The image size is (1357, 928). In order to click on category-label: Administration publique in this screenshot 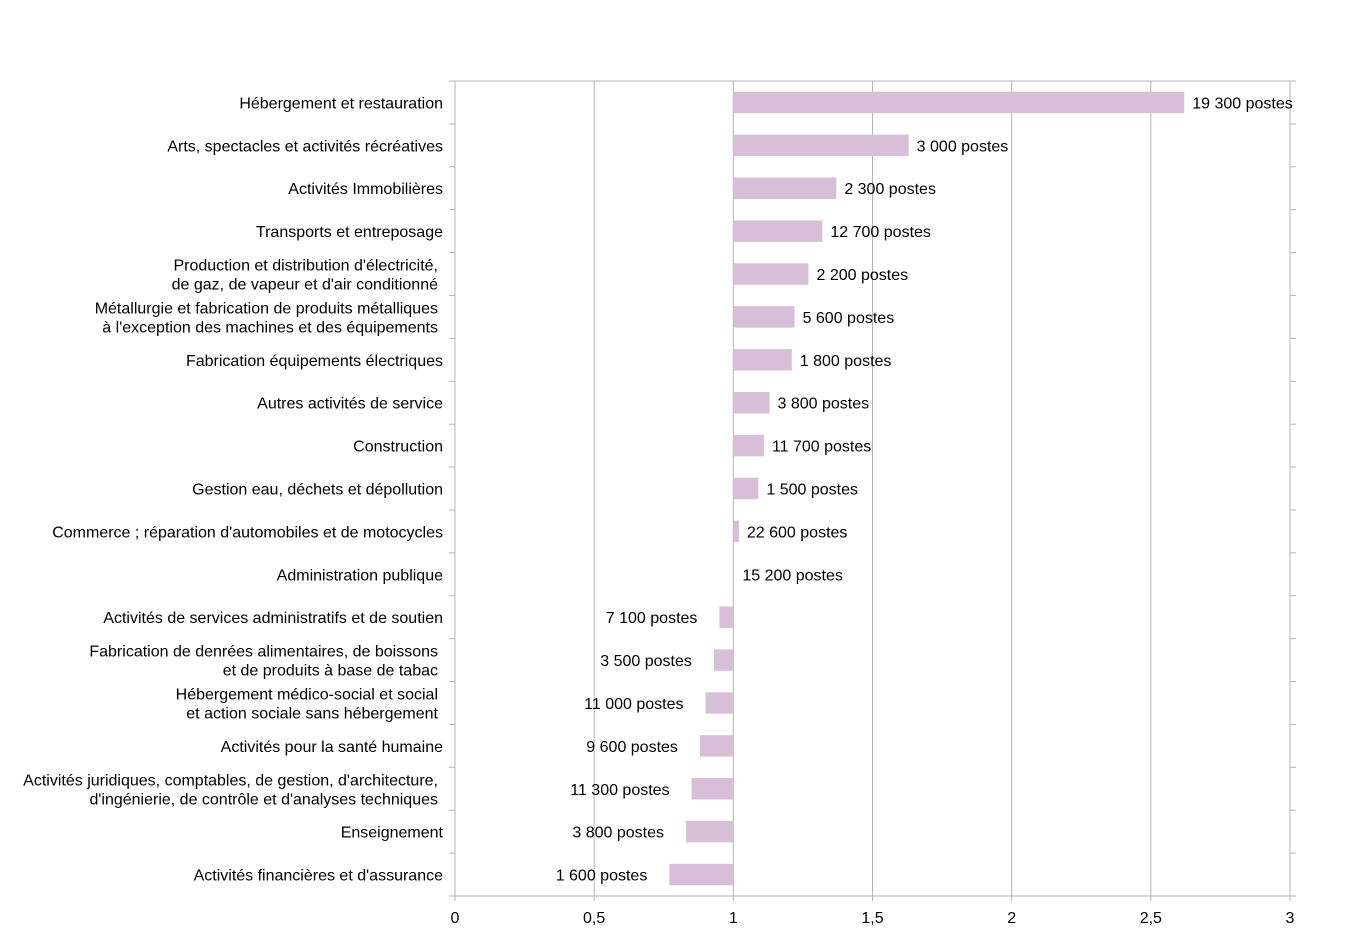, I will do `click(360, 575)`.